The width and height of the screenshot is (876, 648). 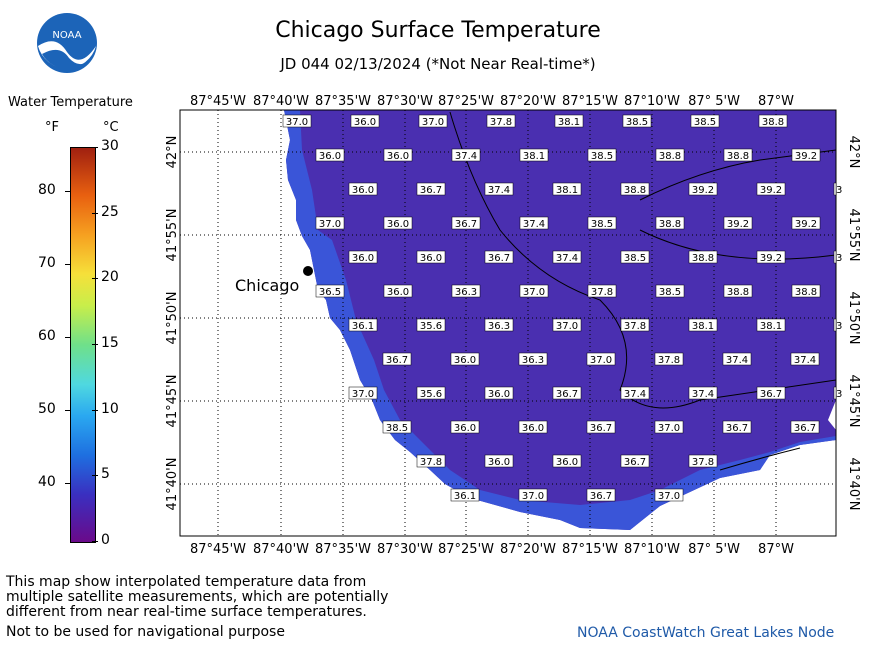 What do you see at coordinates (405, 549) in the screenshot?
I see `bottom-longitude-label: 87°30'W` at bounding box center [405, 549].